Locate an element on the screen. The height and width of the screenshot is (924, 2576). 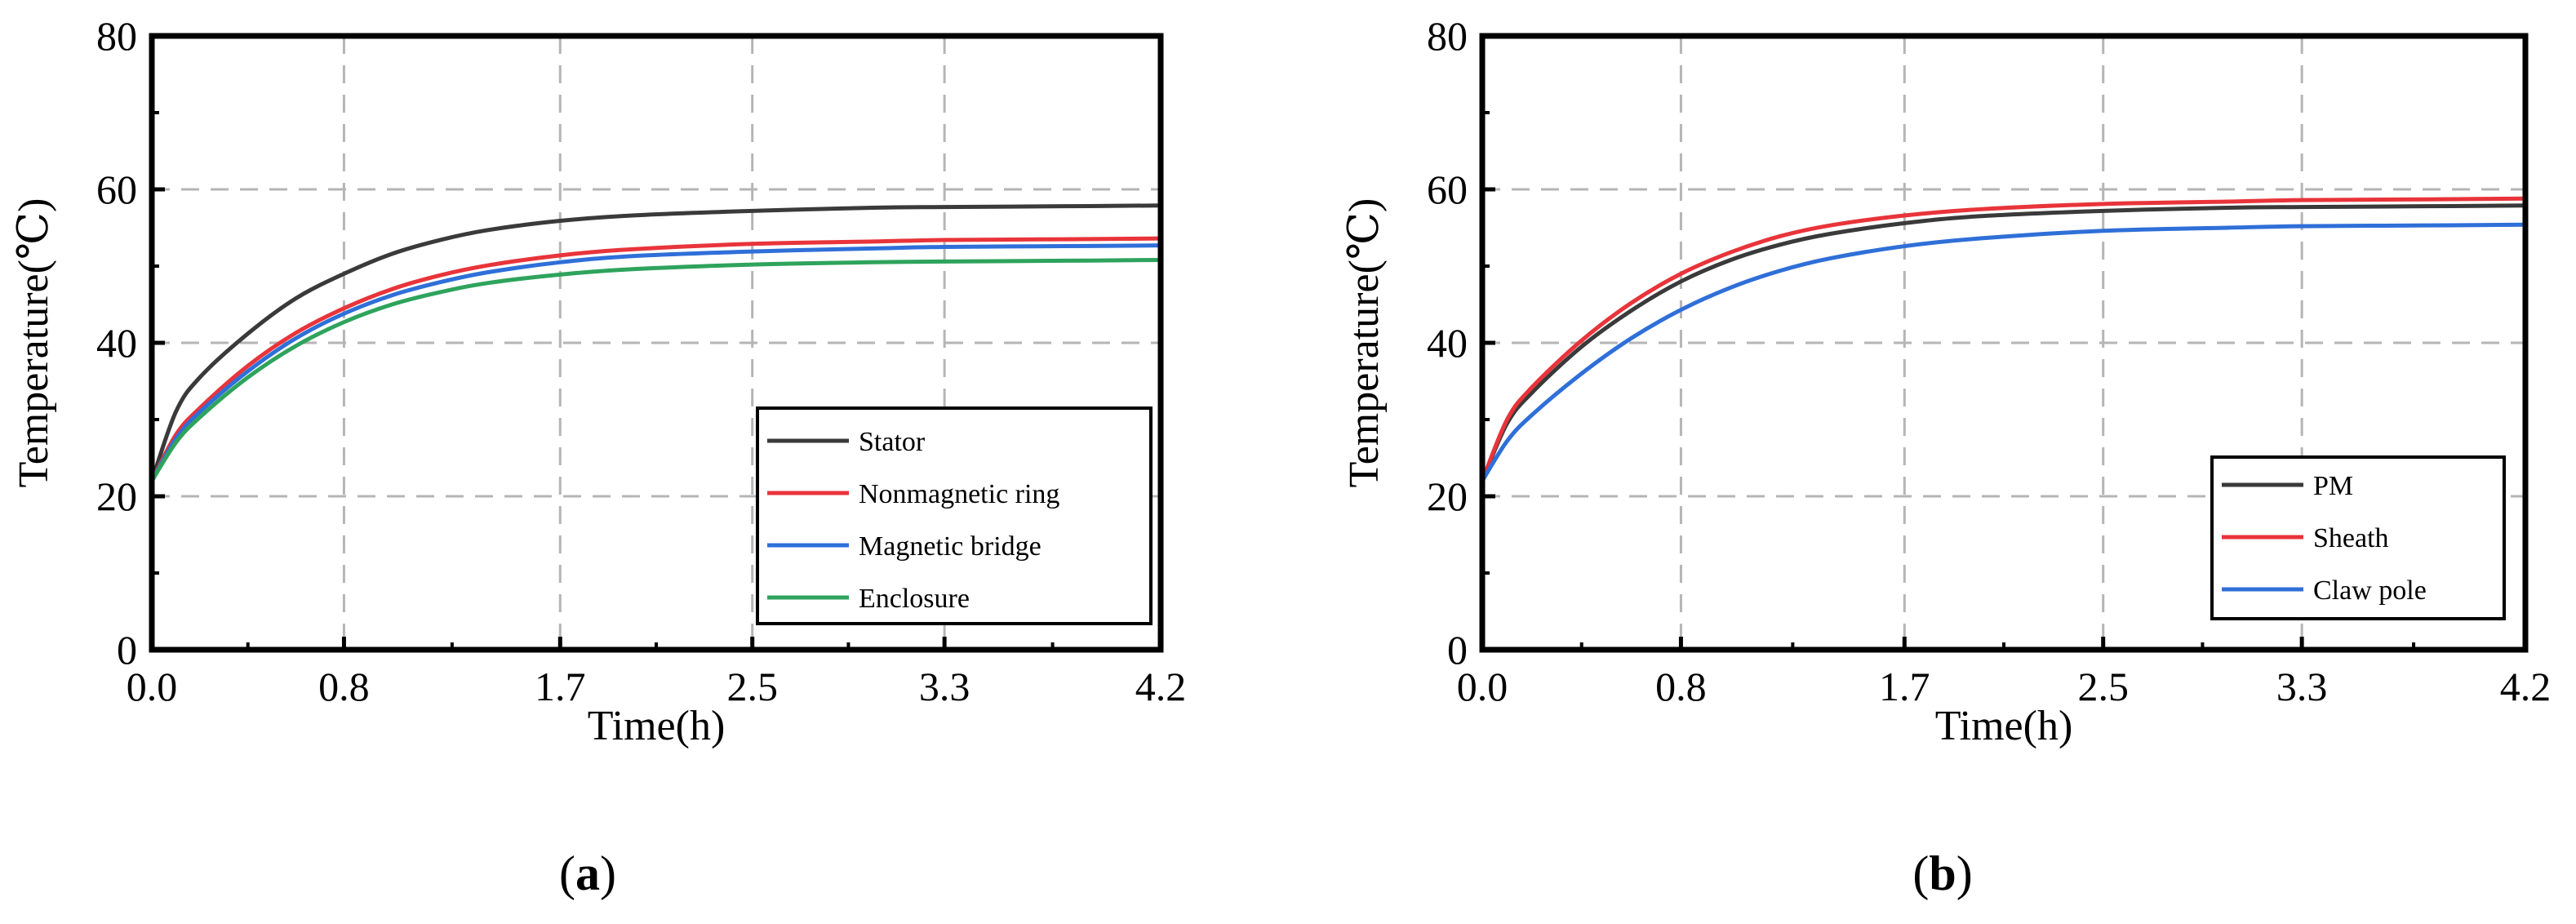
series-line-pm is located at coordinates (2003, 342).